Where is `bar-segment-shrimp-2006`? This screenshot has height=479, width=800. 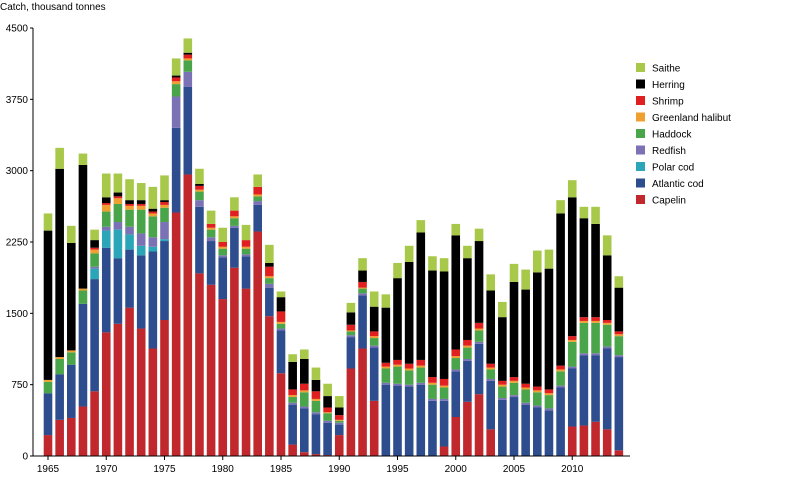 bar-segment-shrimp-2006 is located at coordinates (525, 385).